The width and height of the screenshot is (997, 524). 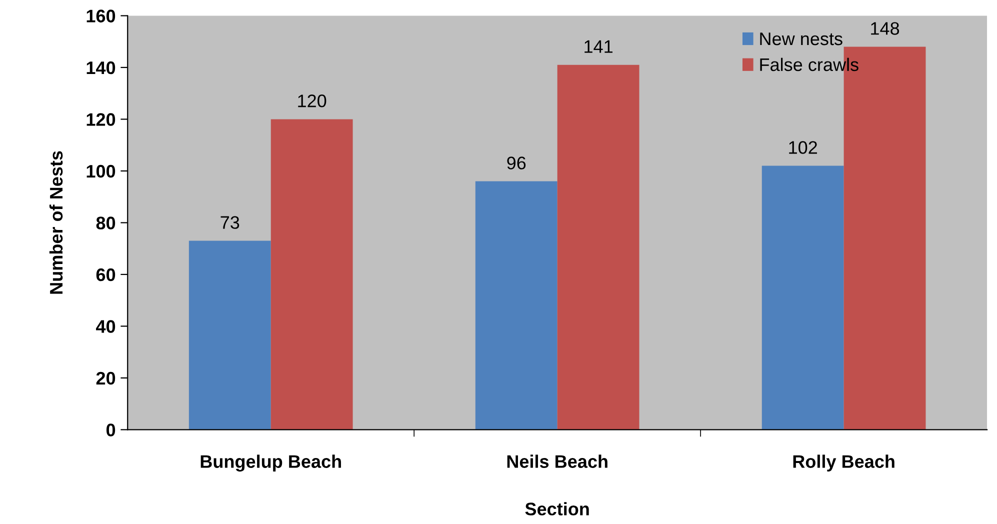 What do you see at coordinates (101, 119) in the screenshot?
I see `y-tick-label: 120` at bounding box center [101, 119].